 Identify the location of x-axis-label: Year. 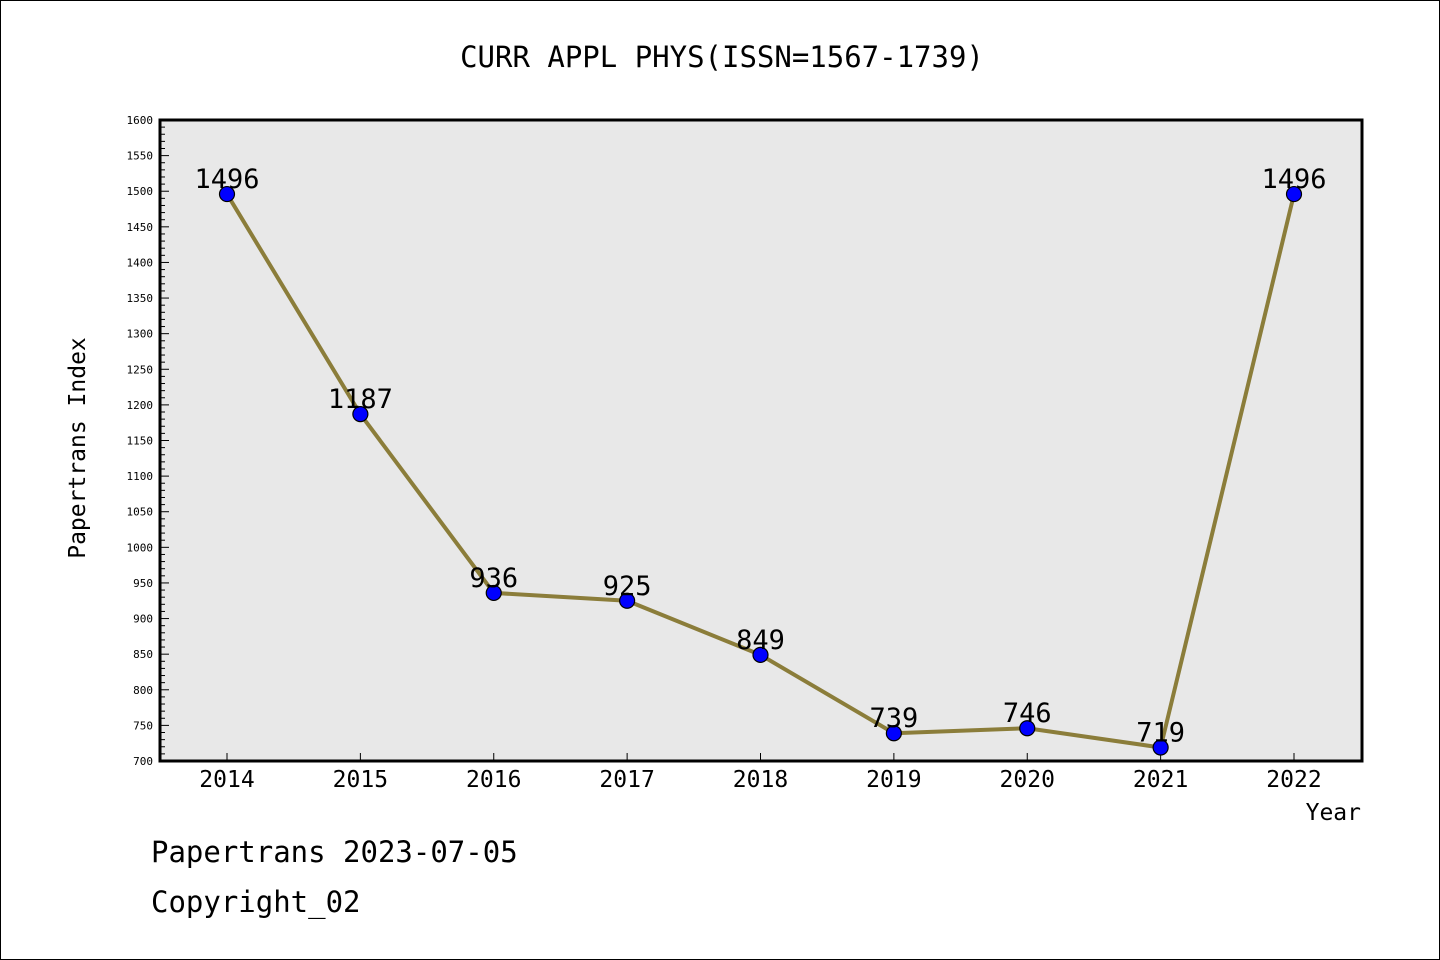
(1333, 813).